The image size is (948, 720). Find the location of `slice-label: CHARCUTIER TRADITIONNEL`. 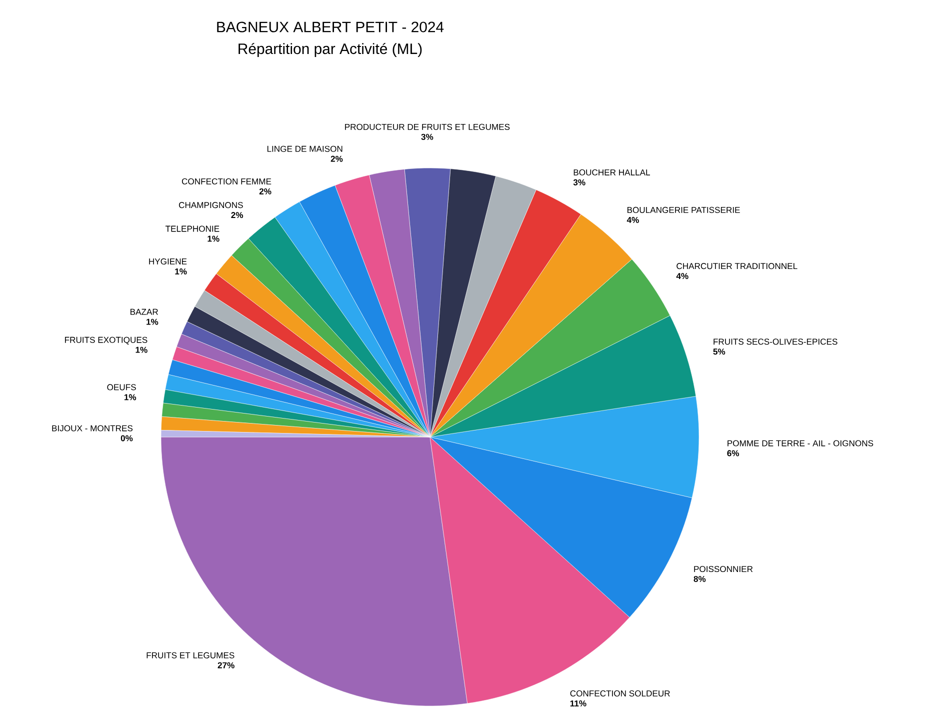

slice-label: CHARCUTIER TRADITIONNEL is located at coordinates (737, 266).